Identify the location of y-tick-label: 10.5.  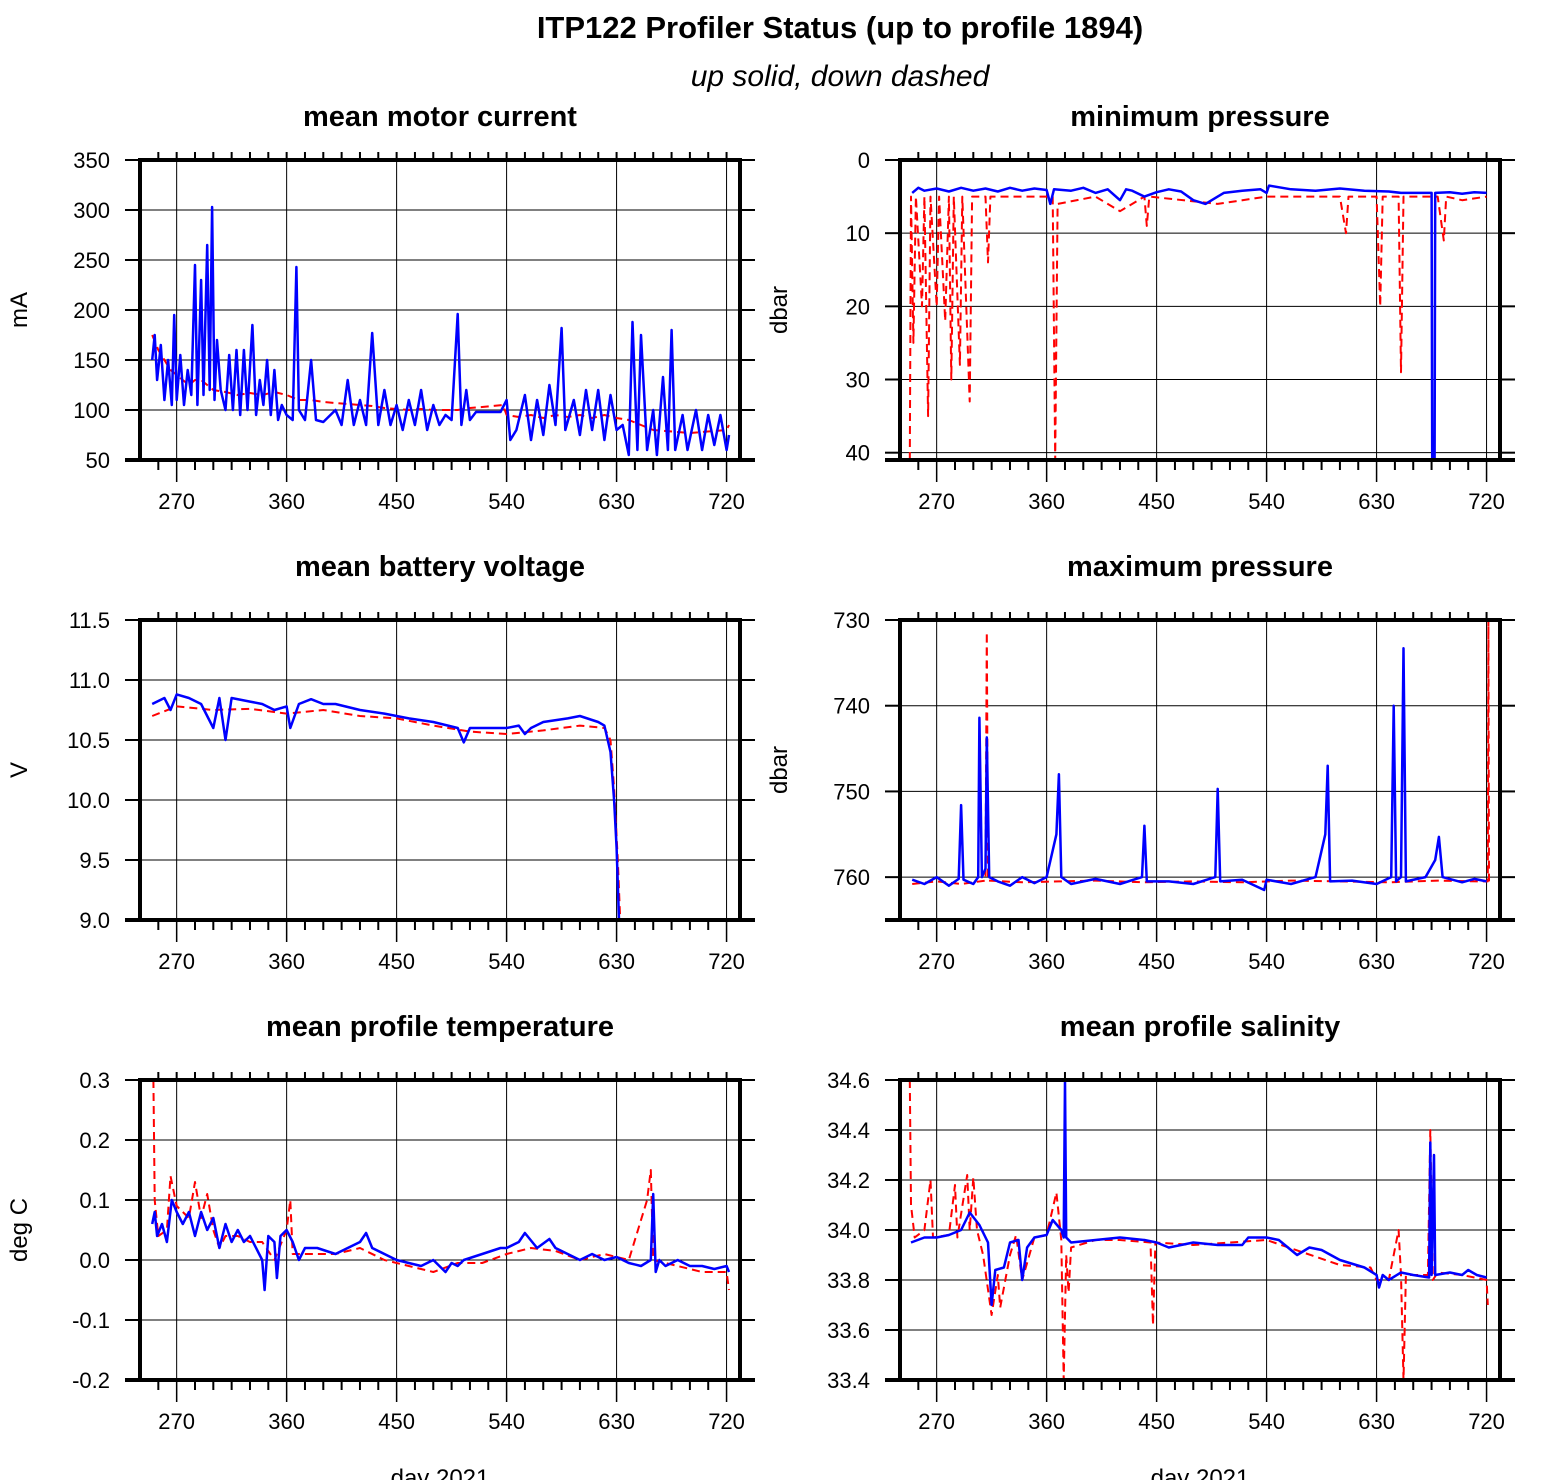
(88, 740).